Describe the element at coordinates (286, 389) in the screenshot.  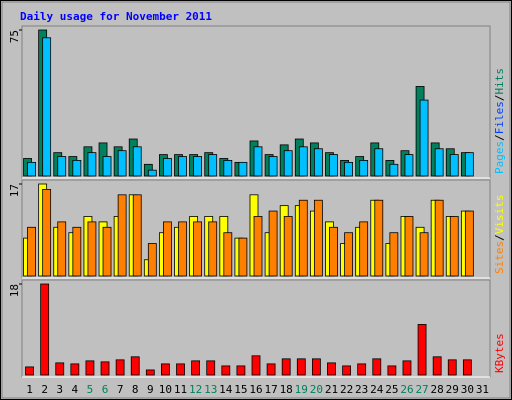
I see `x-tick-label: 18` at that location.